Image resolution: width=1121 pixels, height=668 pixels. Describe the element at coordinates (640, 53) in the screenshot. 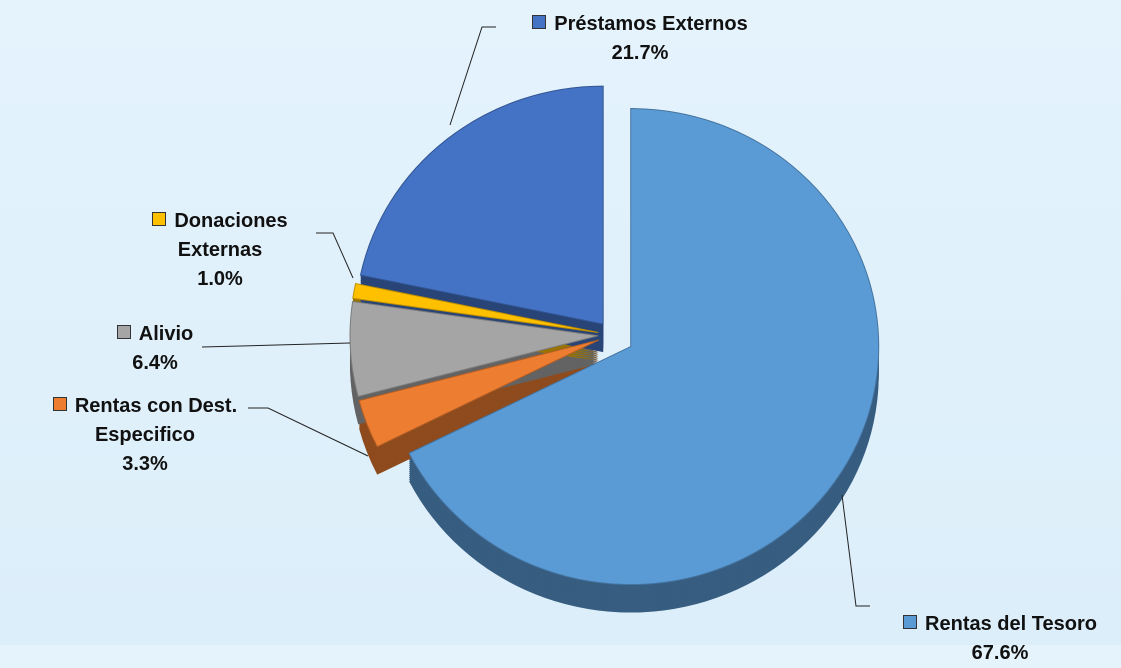

I see `value-label: 21.7%` at that location.